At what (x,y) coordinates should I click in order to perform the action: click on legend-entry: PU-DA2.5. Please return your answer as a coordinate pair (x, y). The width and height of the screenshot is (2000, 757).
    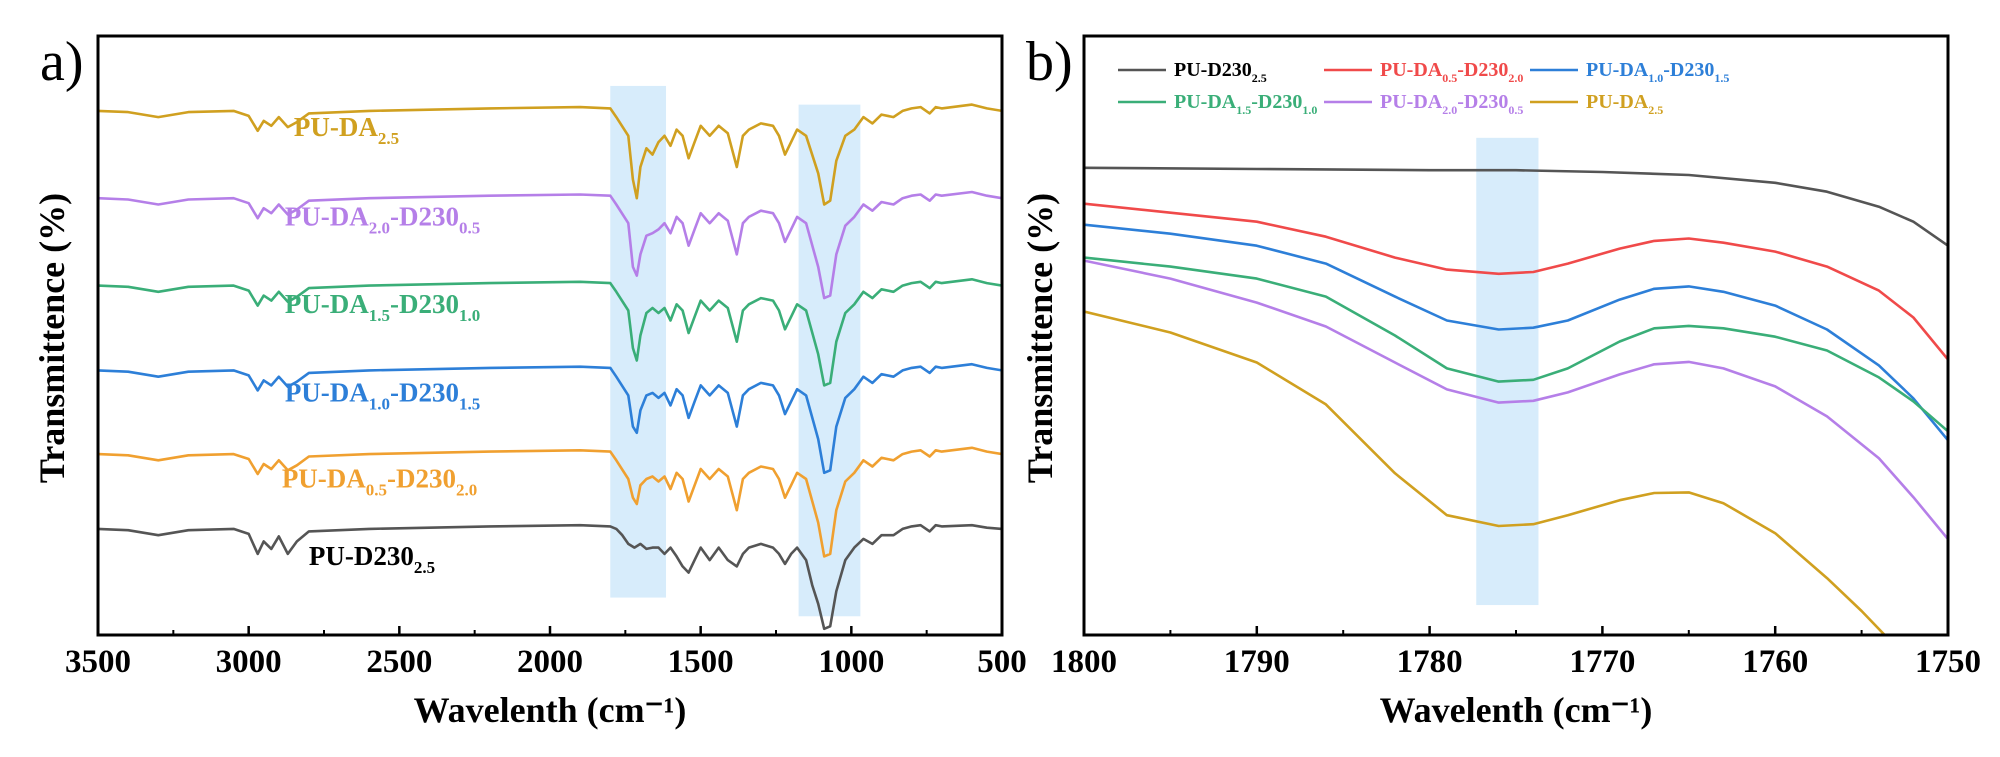
    Looking at the image, I should click on (1596, 104).